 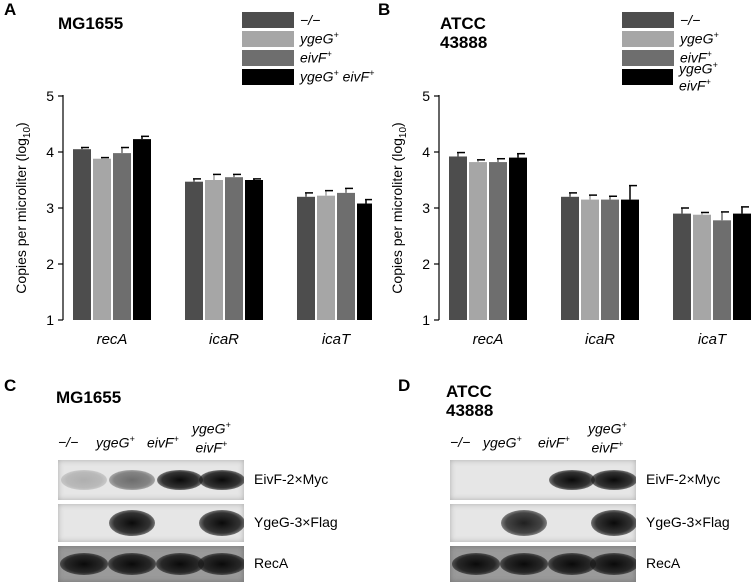 I want to click on legend-b-entry-4: ygeG+ eivF+, so click(x=687, y=76).